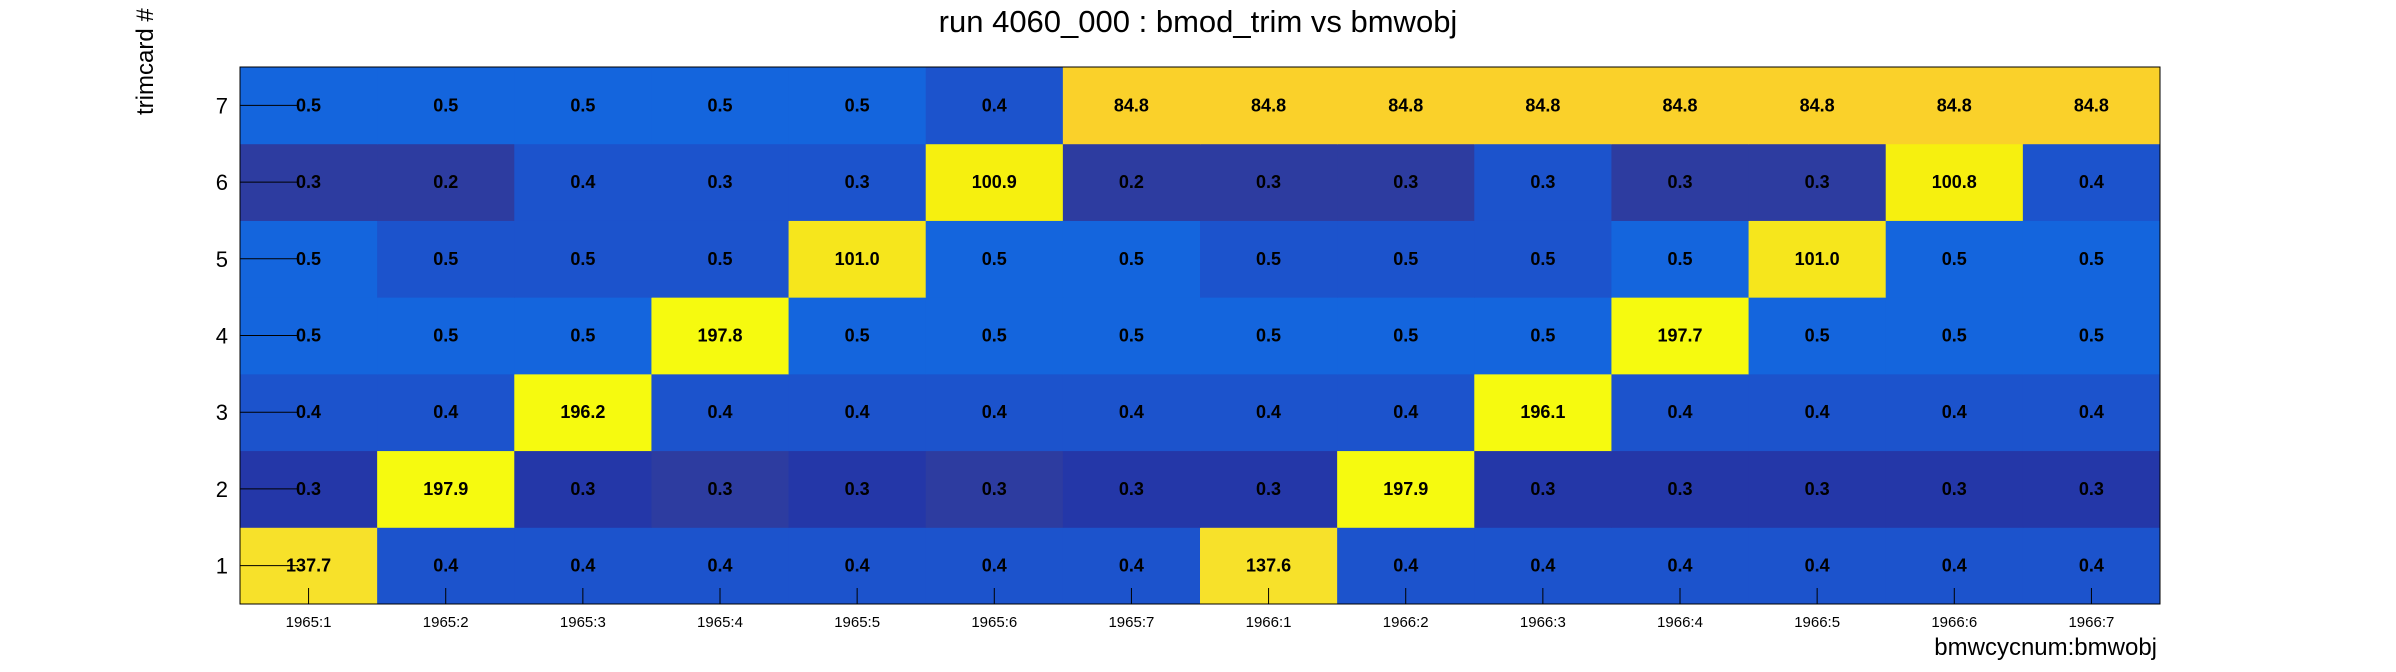 The image size is (2396, 672). I want to click on x-tick-label: 1965:1, so click(309, 622).